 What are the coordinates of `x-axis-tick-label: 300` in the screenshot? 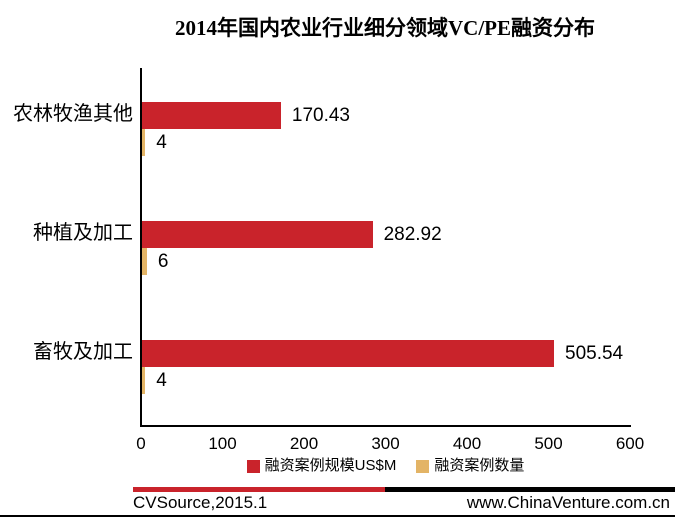 It's located at (385, 443).